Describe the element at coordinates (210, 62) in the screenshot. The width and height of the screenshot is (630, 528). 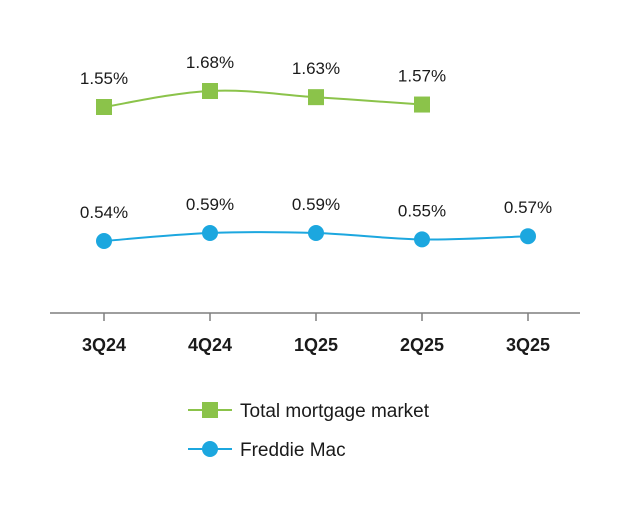
I see `data-label-total-mortgage-market-1: 1.68%` at that location.